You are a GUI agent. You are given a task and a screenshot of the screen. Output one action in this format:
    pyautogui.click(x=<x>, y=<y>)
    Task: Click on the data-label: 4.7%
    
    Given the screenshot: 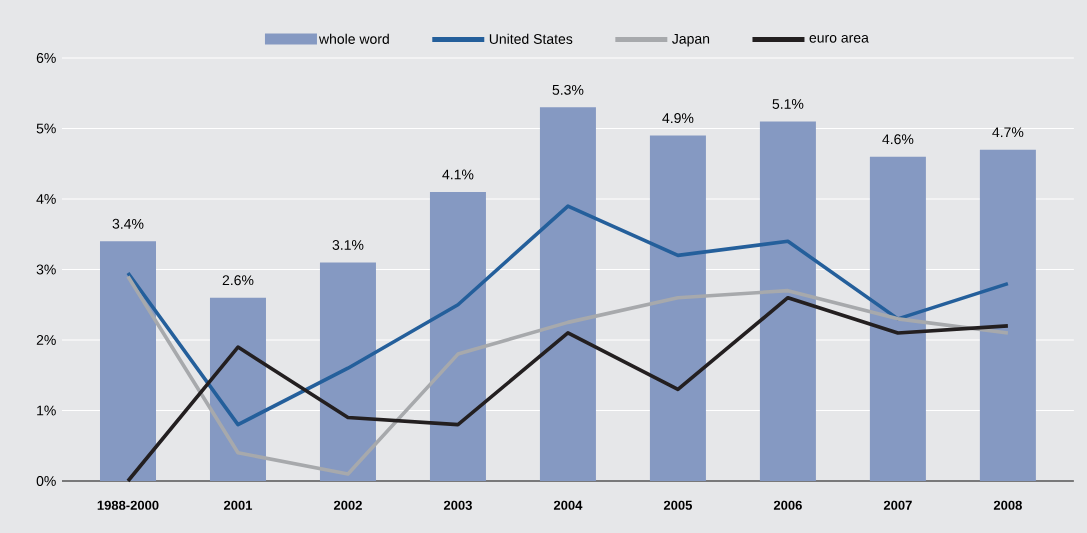 What is the action you would take?
    pyautogui.click(x=1008, y=132)
    